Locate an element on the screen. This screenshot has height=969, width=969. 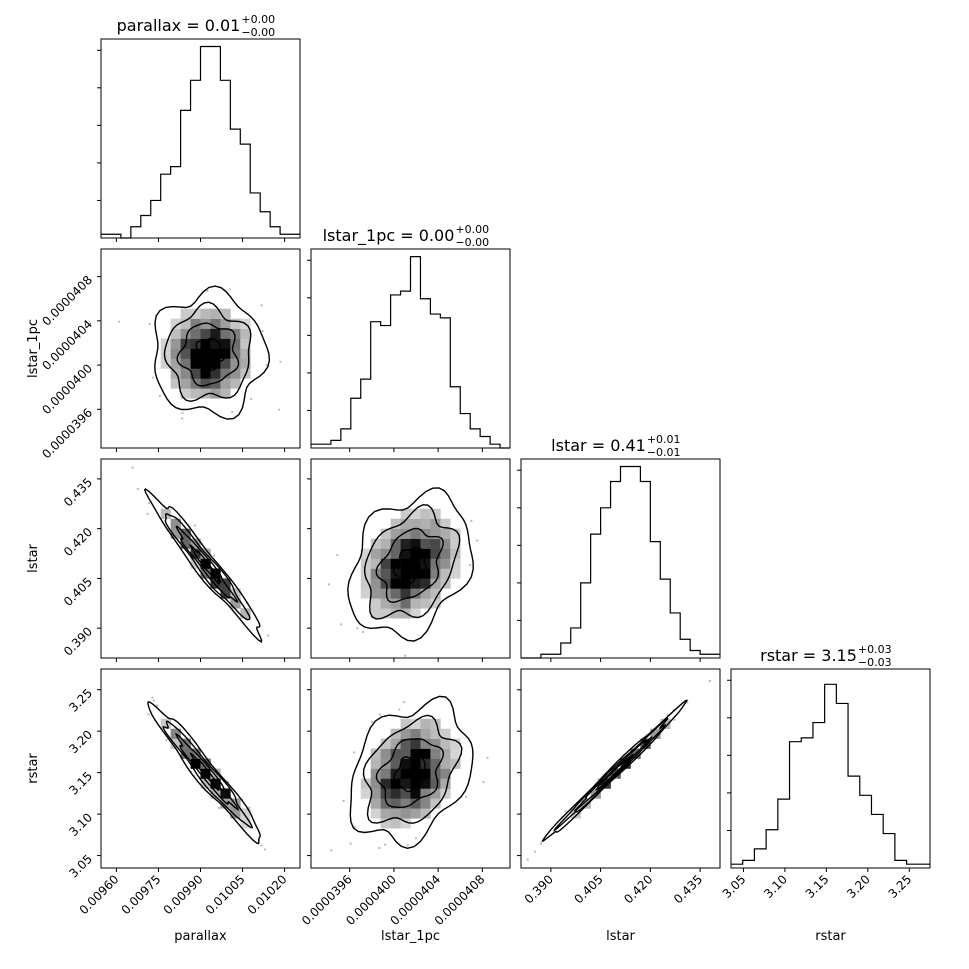
y-tick-label: 3.25 is located at coordinates (80, 700).